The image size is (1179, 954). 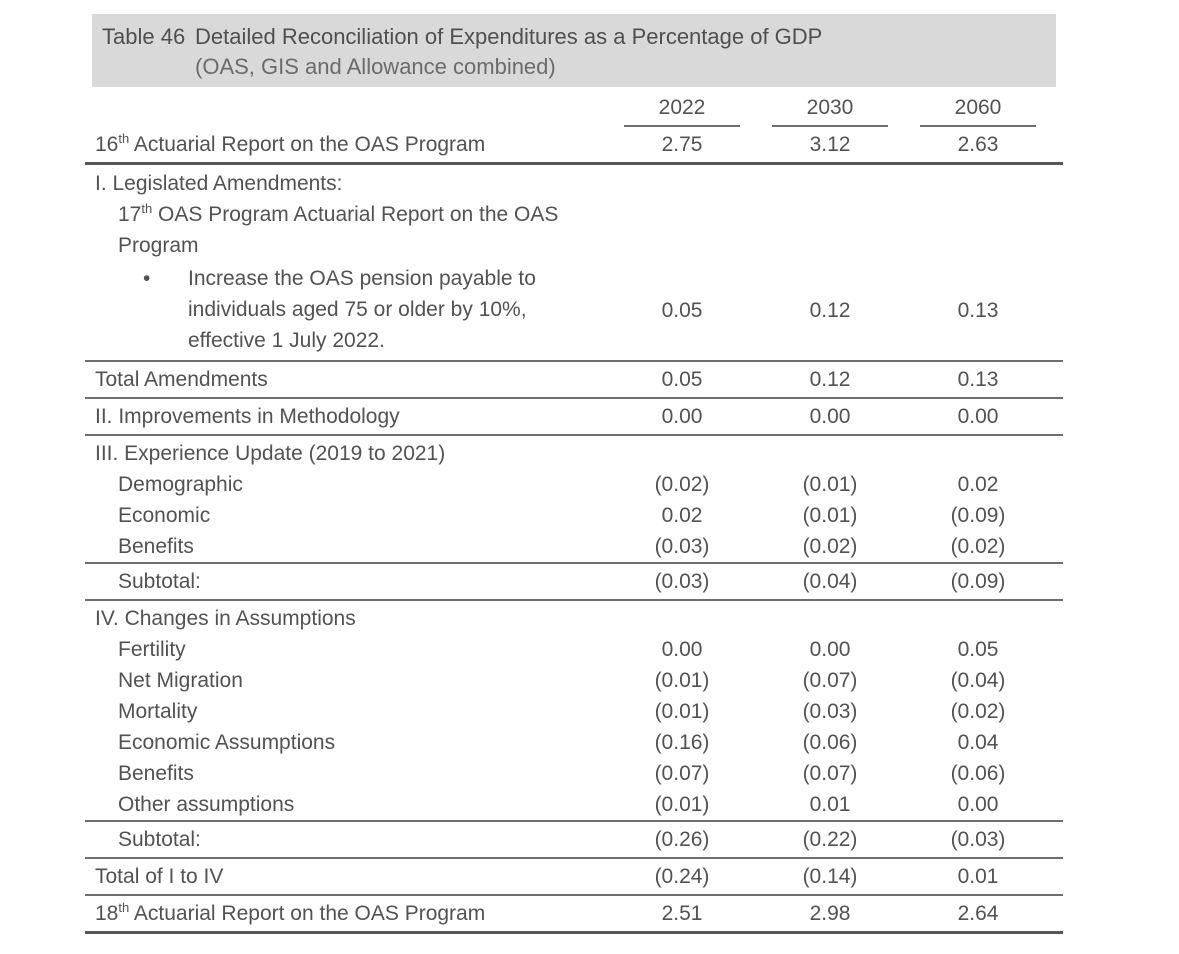 What do you see at coordinates (158, 711) in the screenshot?
I see `row-label: Mortality` at bounding box center [158, 711].